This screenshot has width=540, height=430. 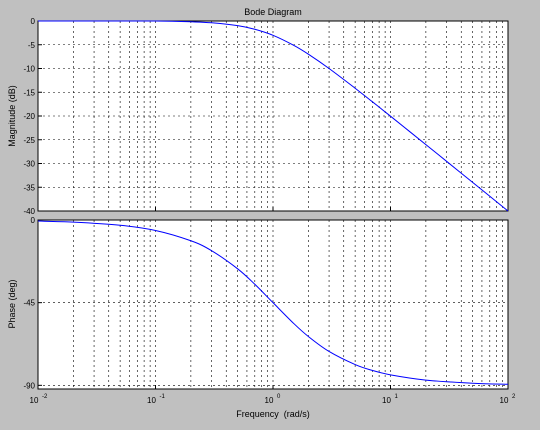 What do you see at coordinates (279, 397) in the screenshot?
I see `x-tick-exponent: 0` at bounding box center [279, 397].